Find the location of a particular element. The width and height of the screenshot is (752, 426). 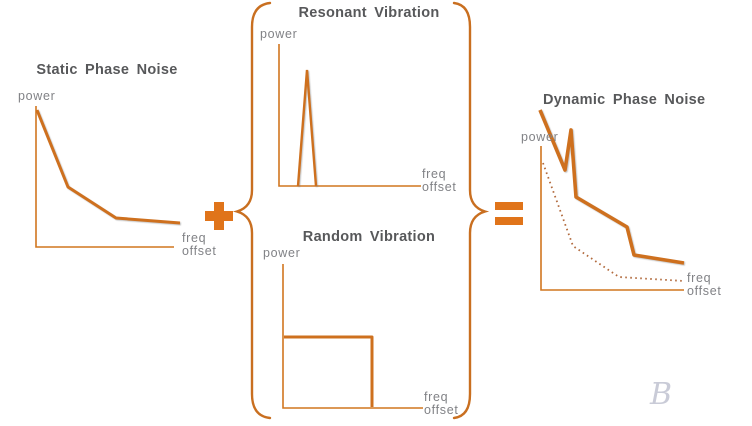

static-y-axis-label: power is located at coordinates (37, 96).